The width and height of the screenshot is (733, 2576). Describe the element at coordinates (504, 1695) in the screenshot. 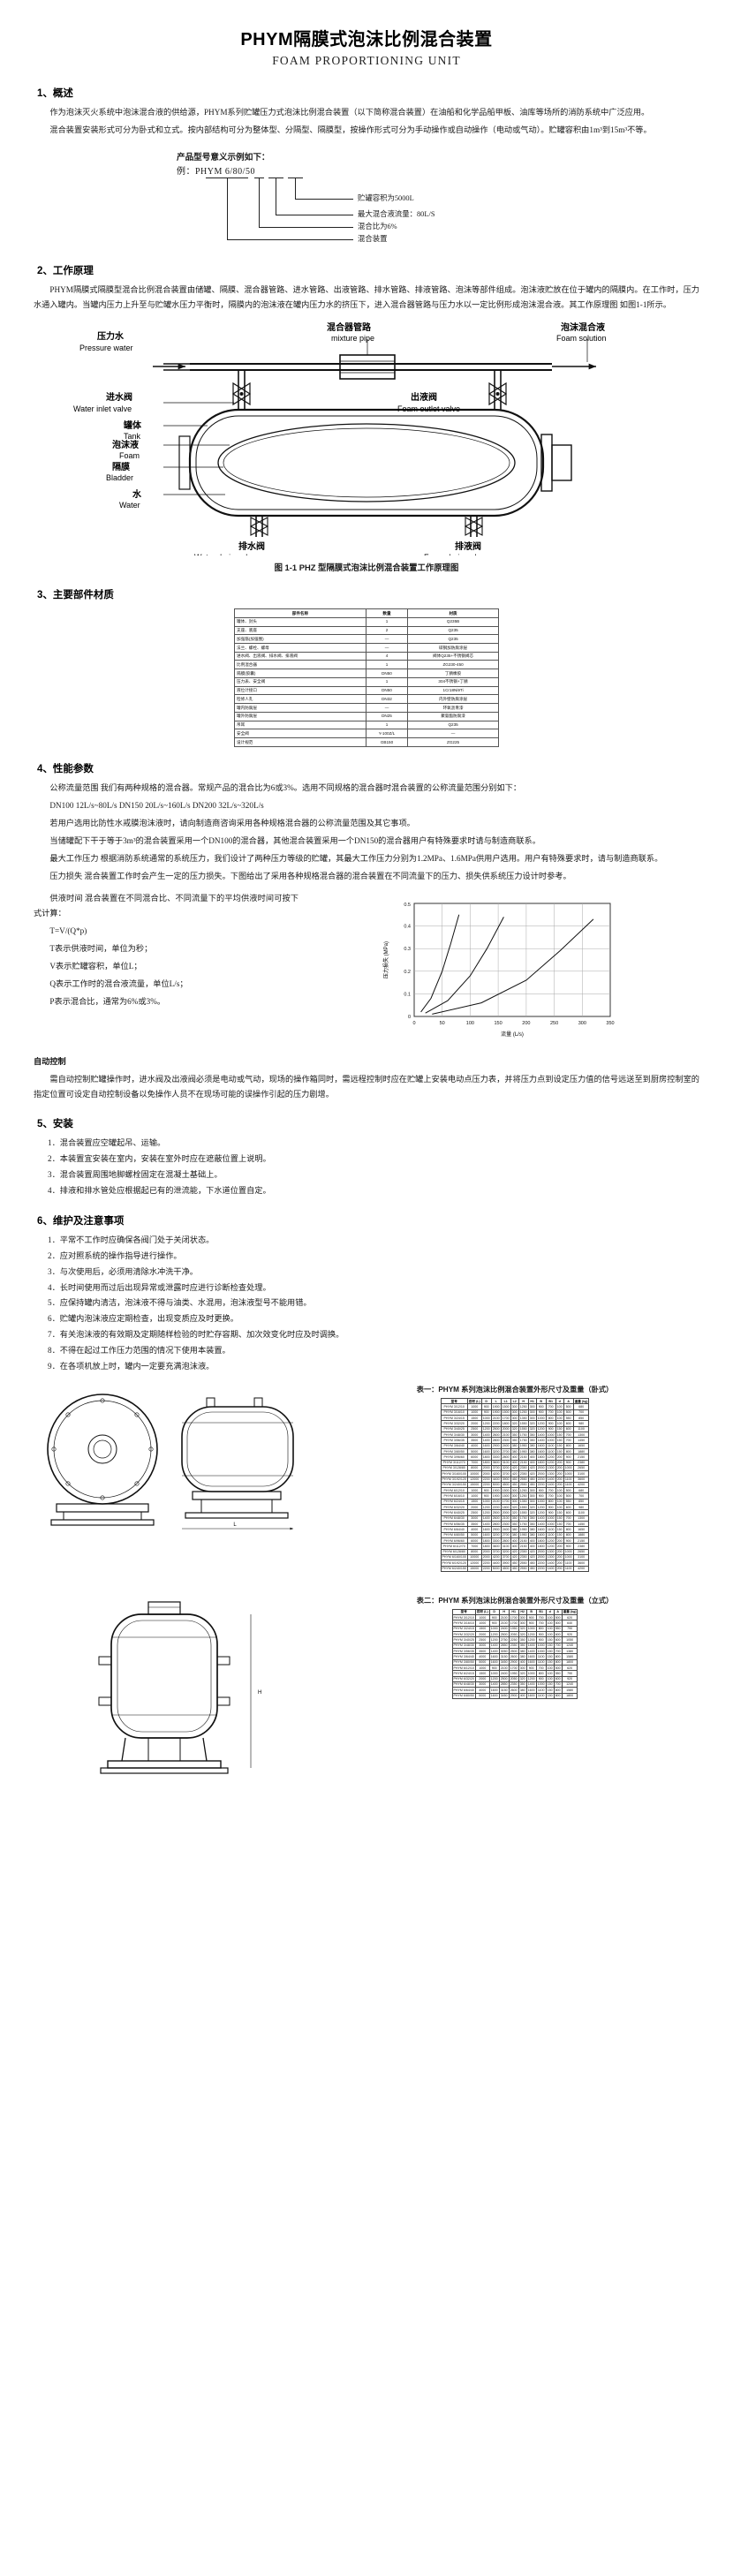

I see `spec-cell: 3450` at that location.